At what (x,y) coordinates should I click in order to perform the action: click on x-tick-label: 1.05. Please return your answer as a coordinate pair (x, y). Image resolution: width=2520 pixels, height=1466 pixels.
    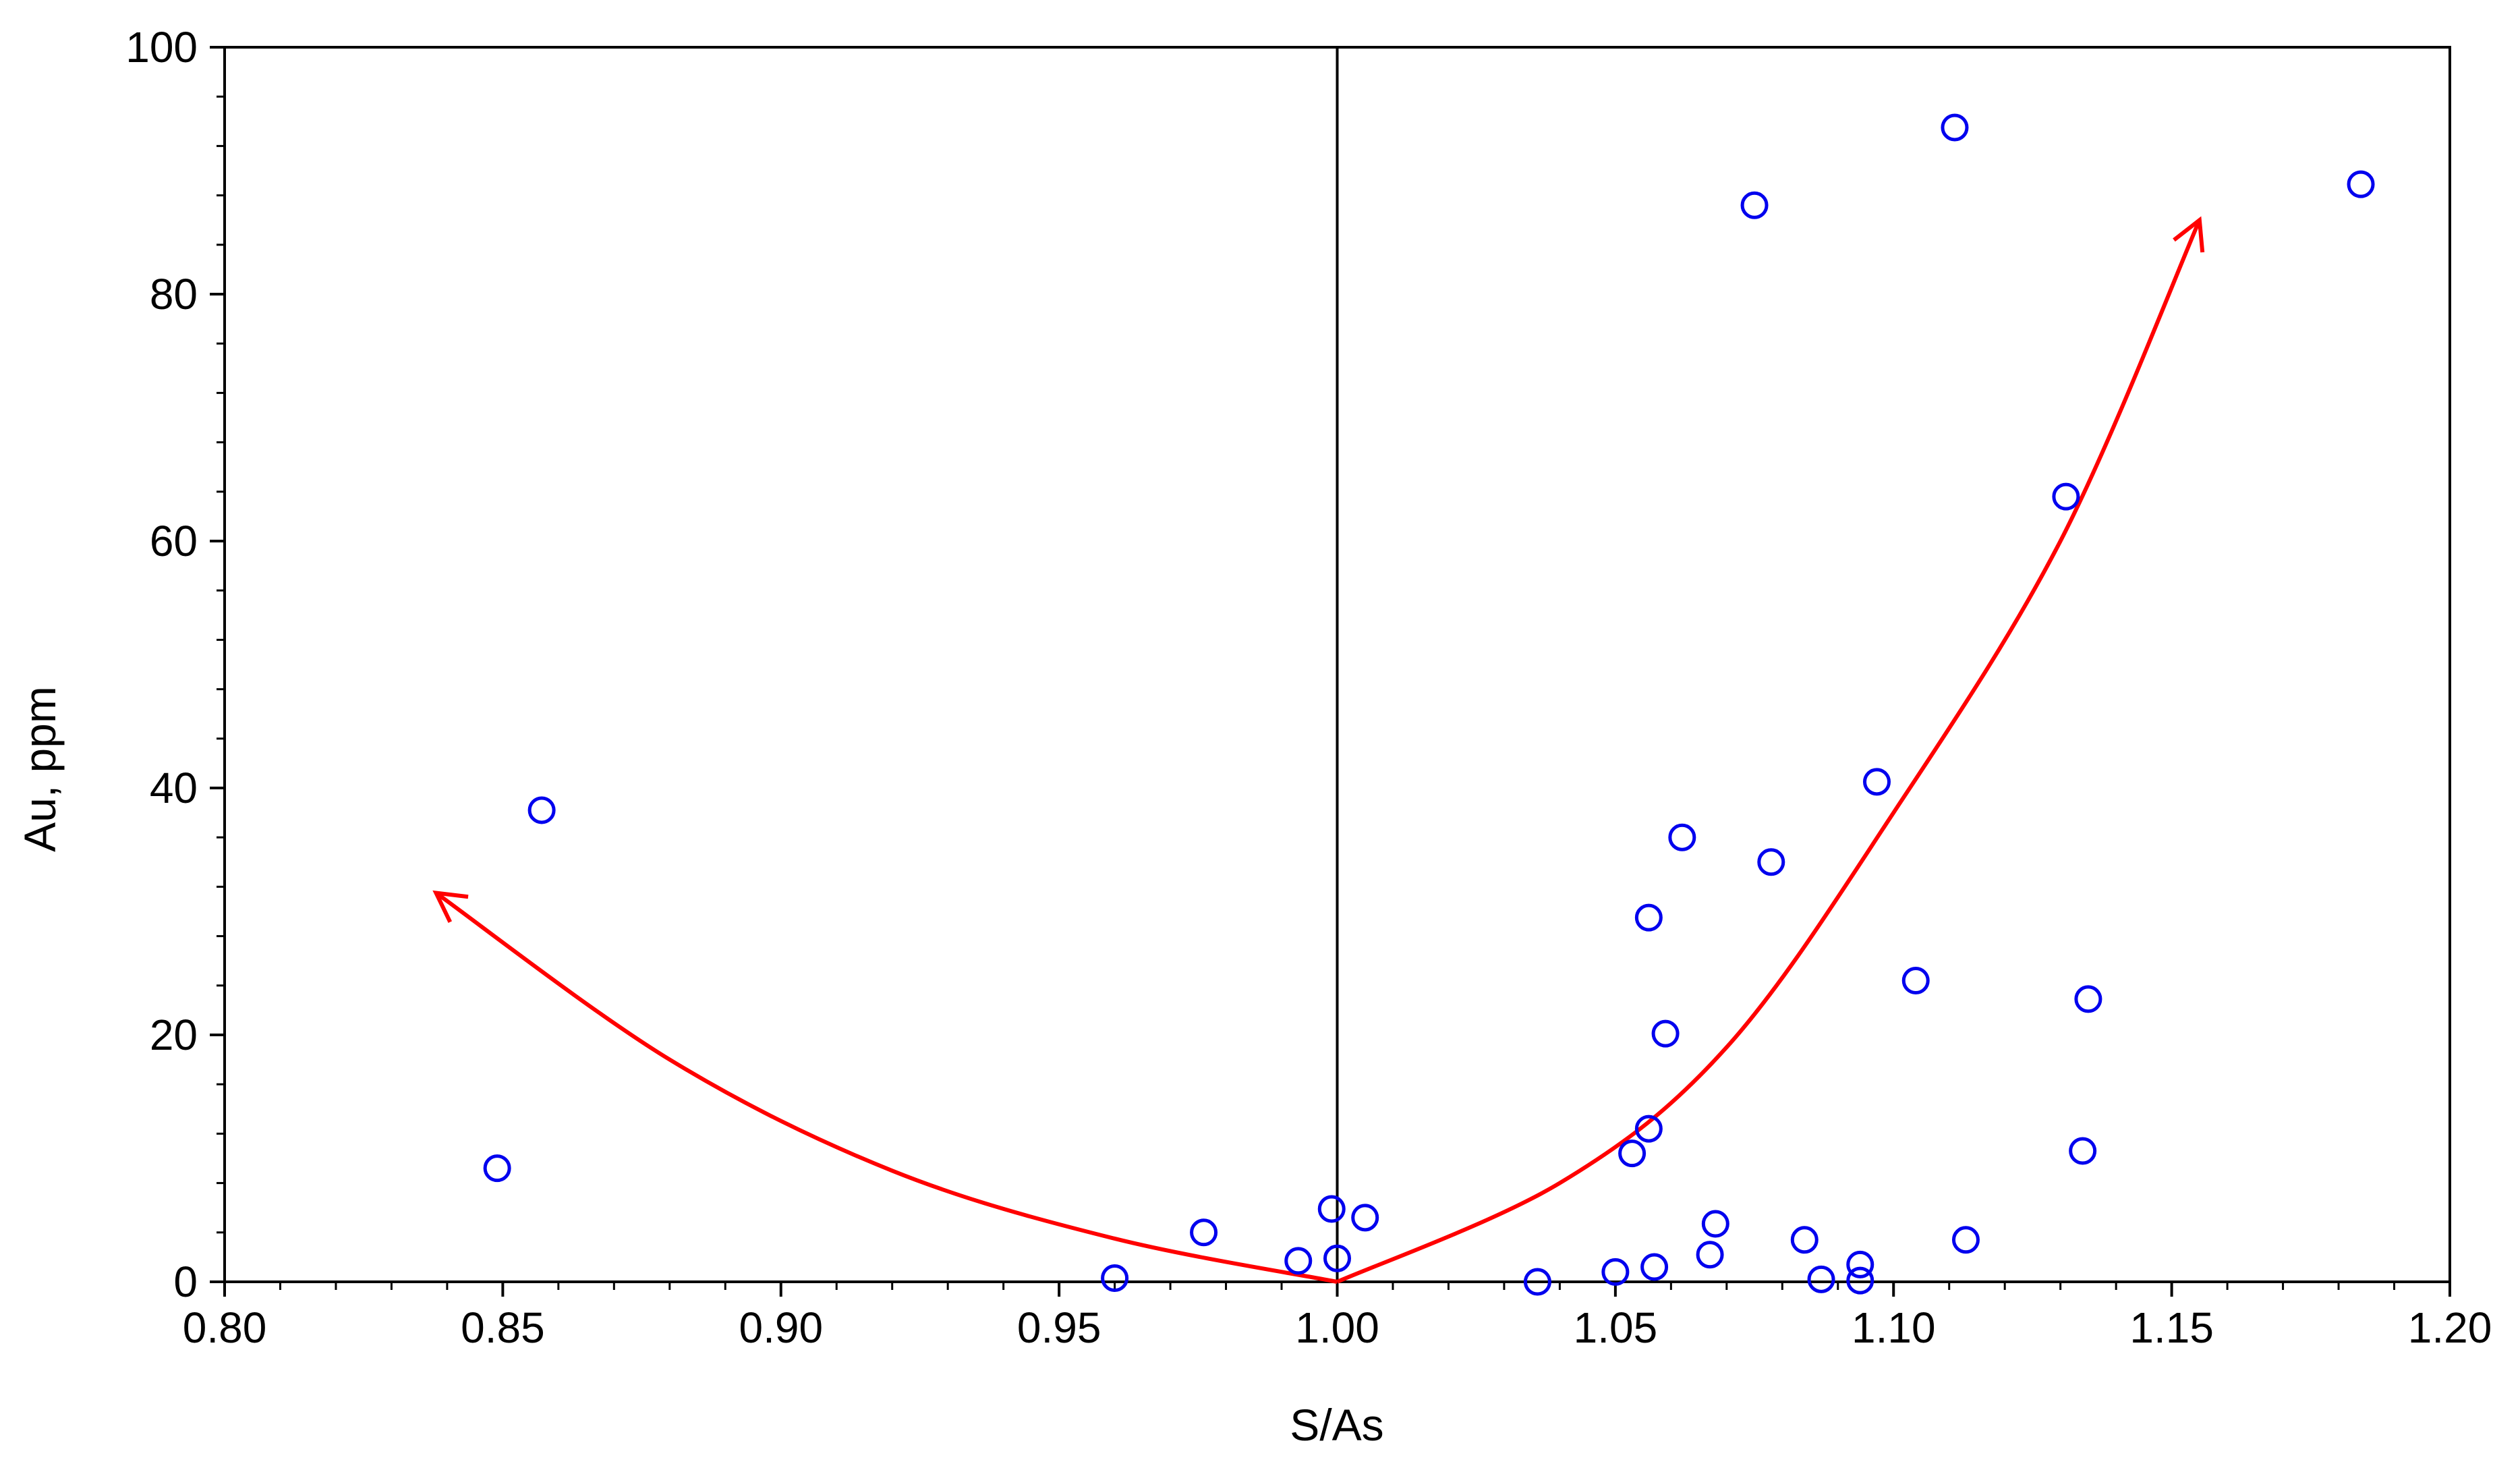
    Looking at the image, I should click on (1616, 1327).